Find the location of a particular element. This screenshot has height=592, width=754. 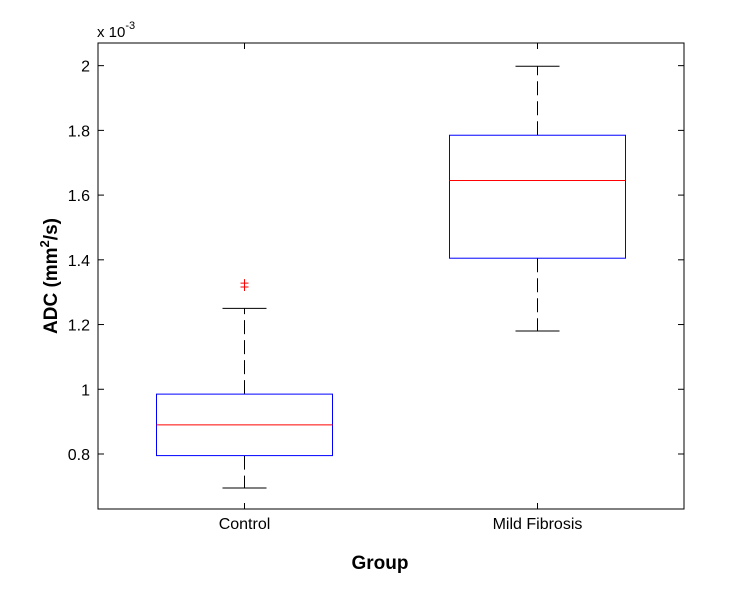

exponent-base: x 10 is located at coordinates (111, 32).